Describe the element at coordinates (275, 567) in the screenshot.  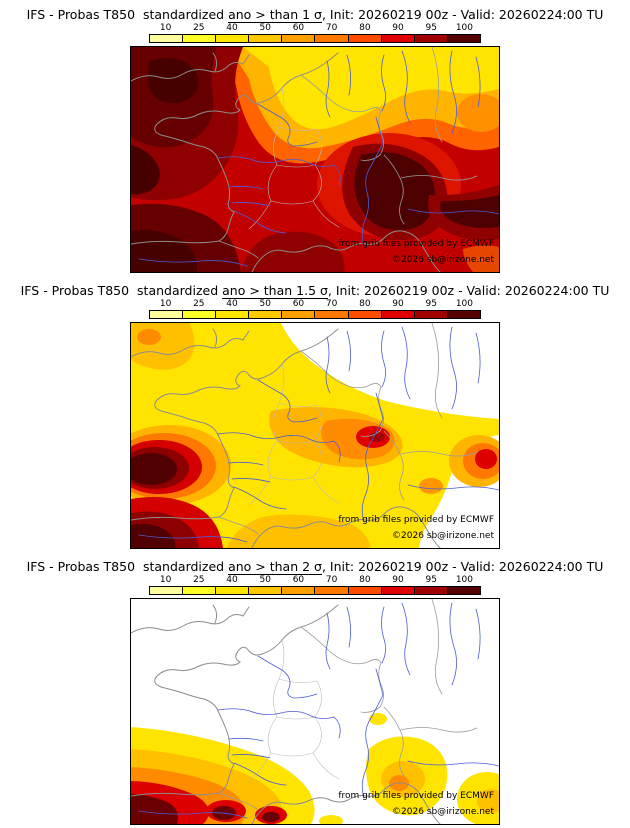
I see `title-sigma-phrase: ano > than 2 σ` at that location.